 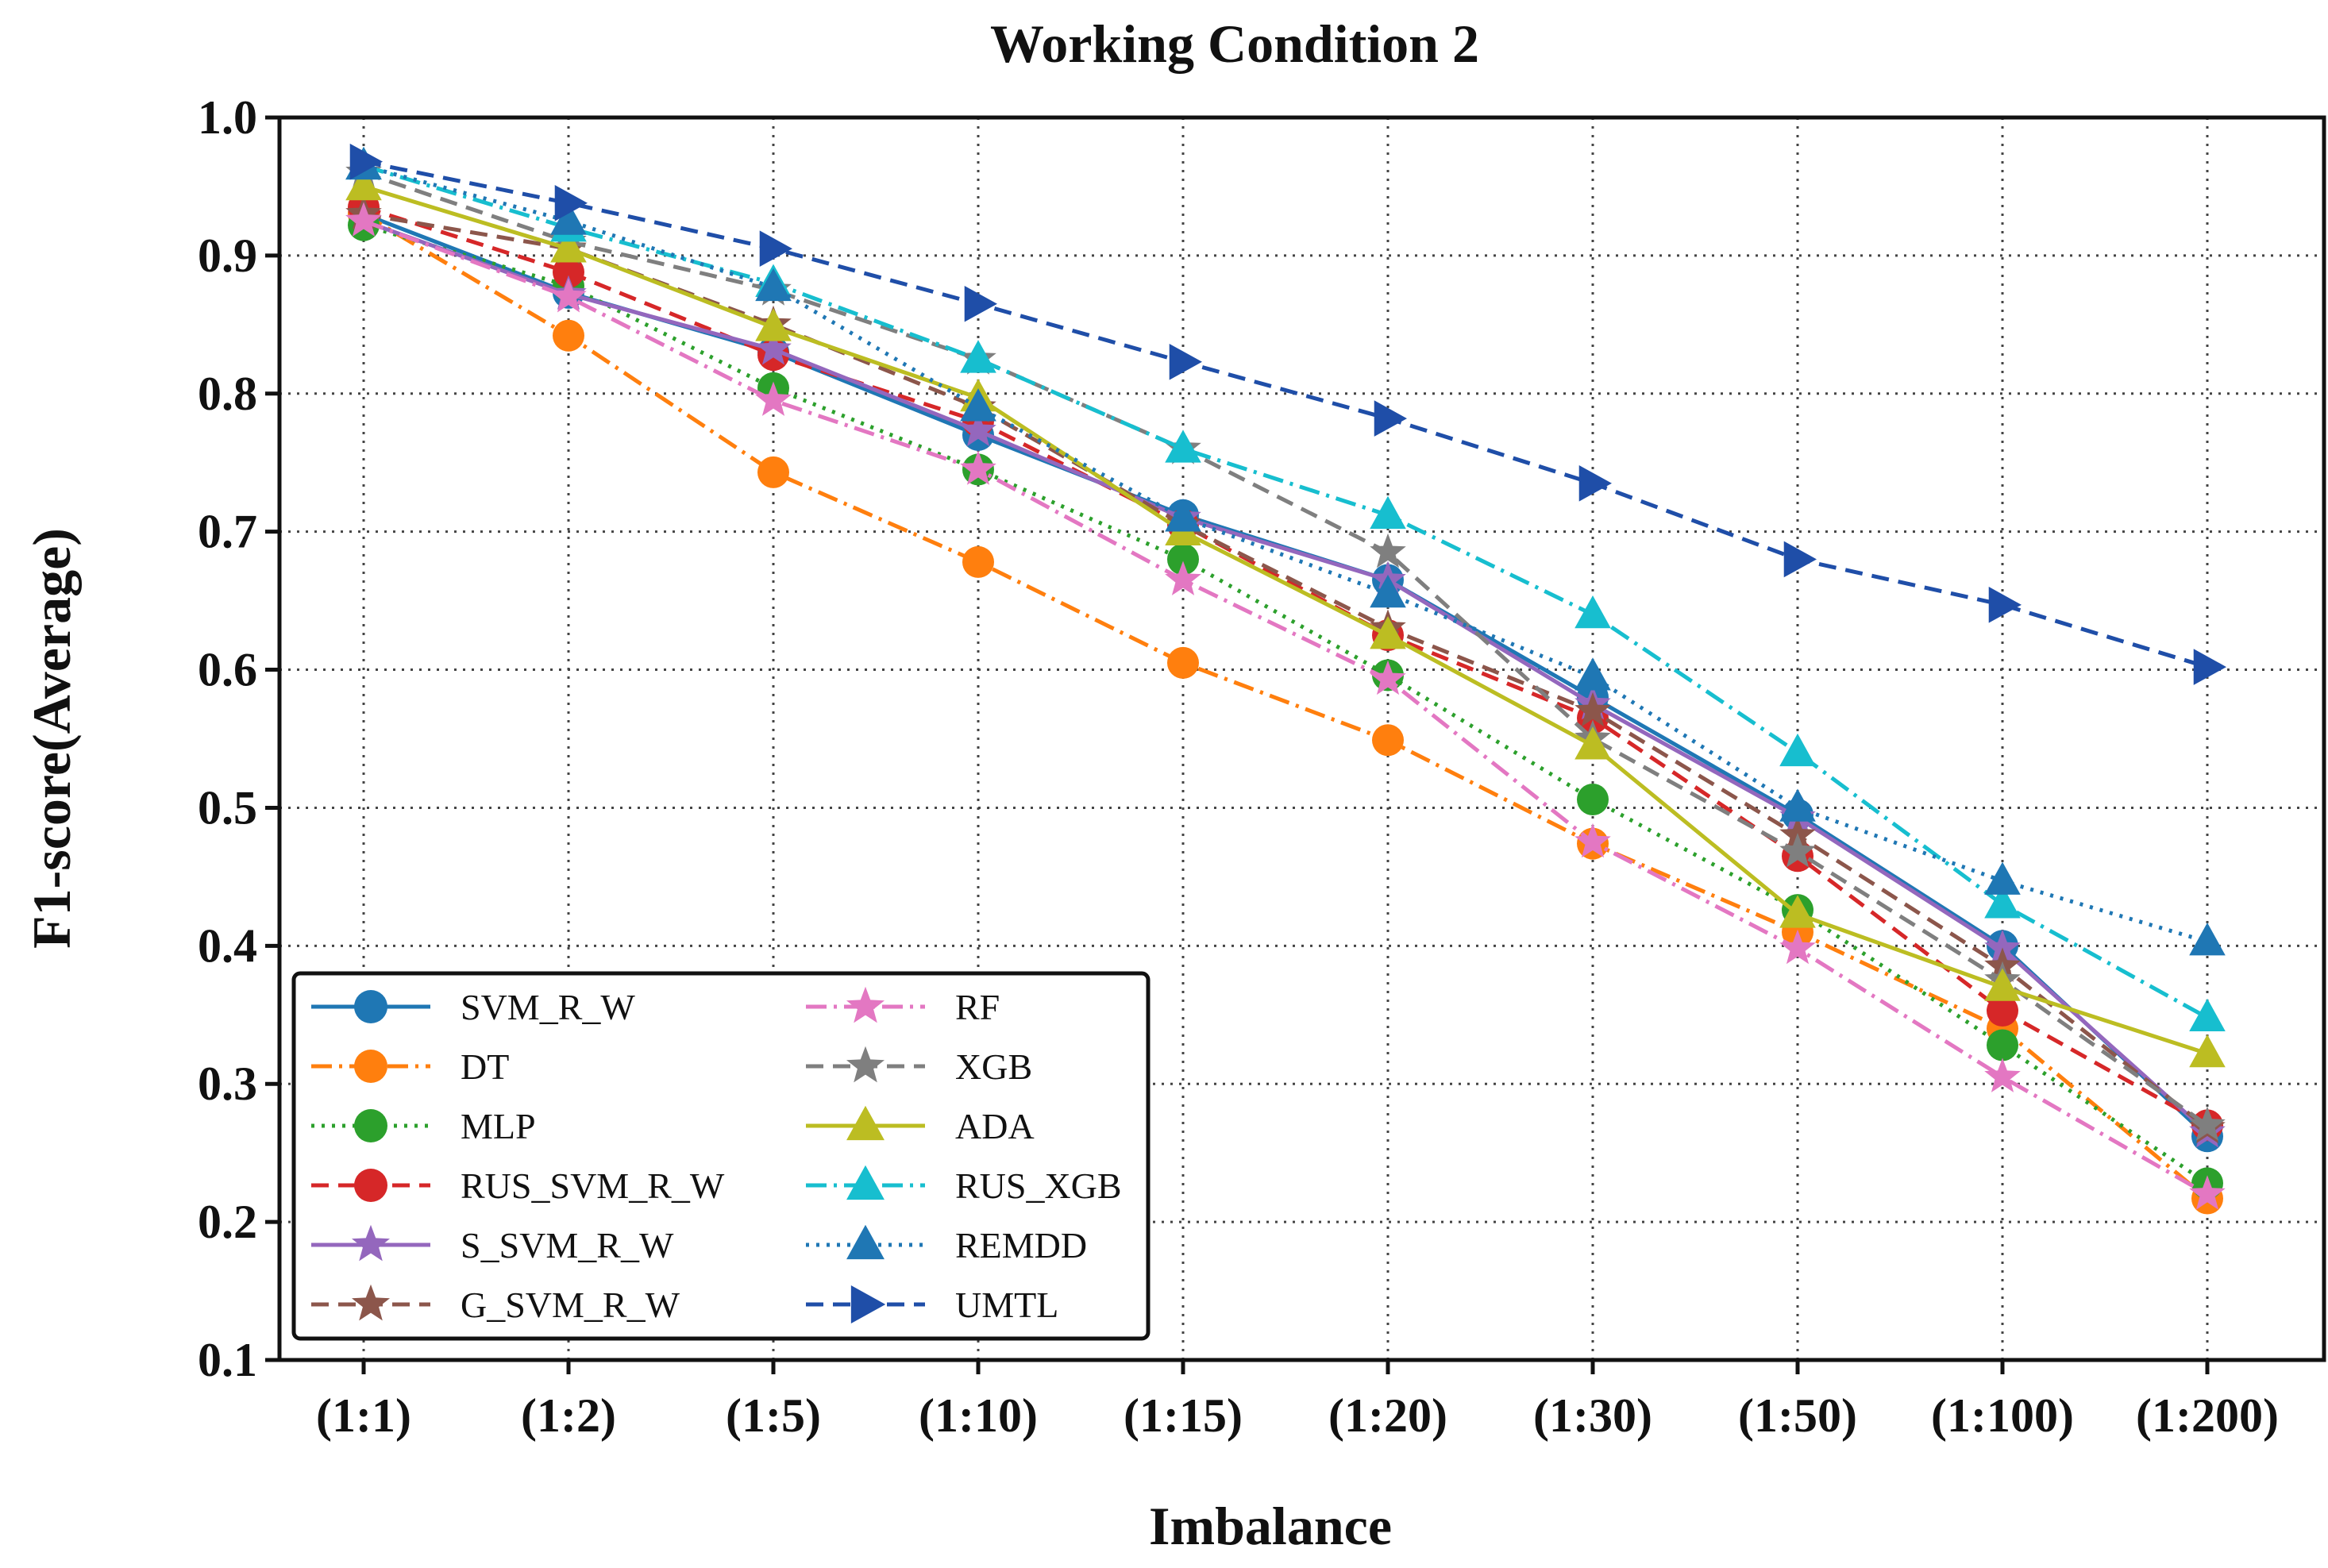 I want to click on y-tick-label: 0.5, so click(x=227, y=807).